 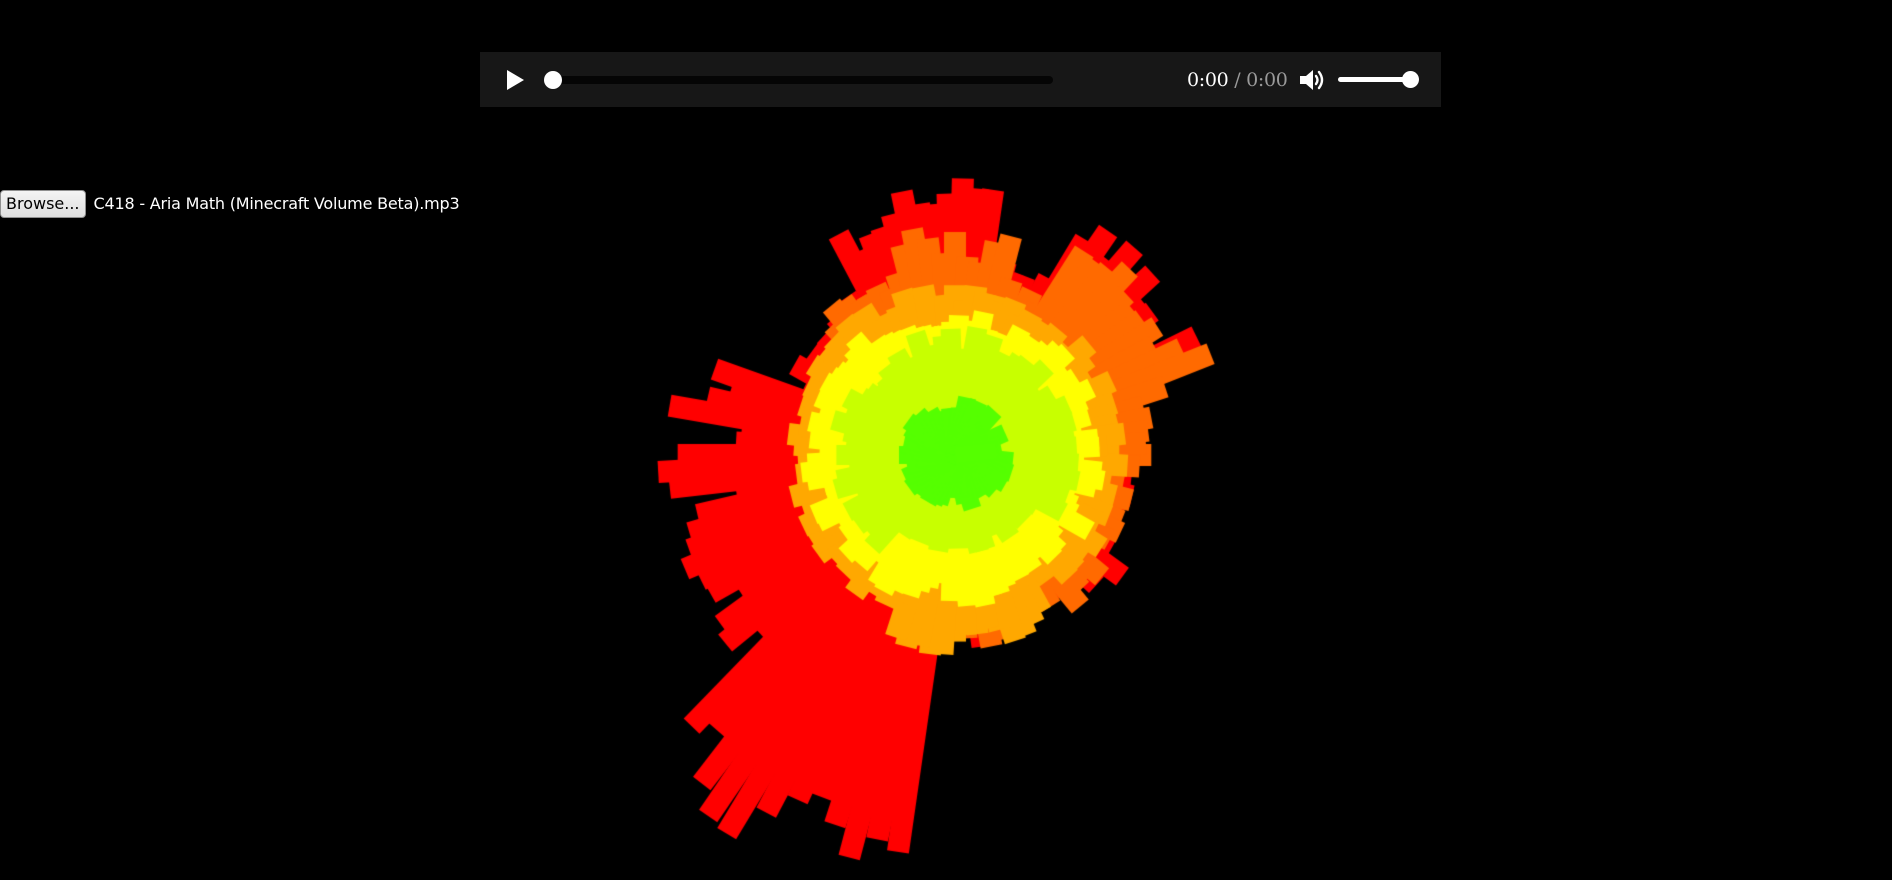 What do you see at coordinates (553, 80) in the screenshot?
I see `seek-handle` at bounding box center [553, 80].